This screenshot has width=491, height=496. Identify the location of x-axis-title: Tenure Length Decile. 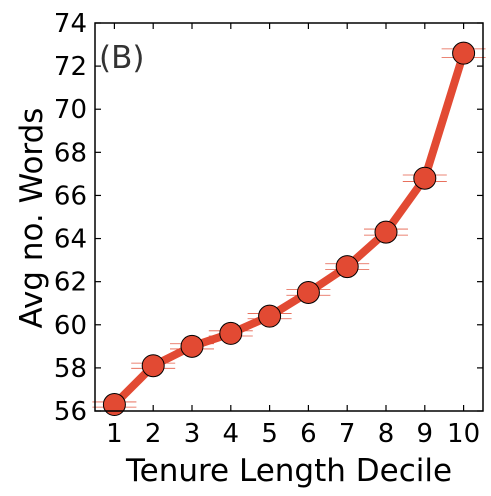
(288, 471).